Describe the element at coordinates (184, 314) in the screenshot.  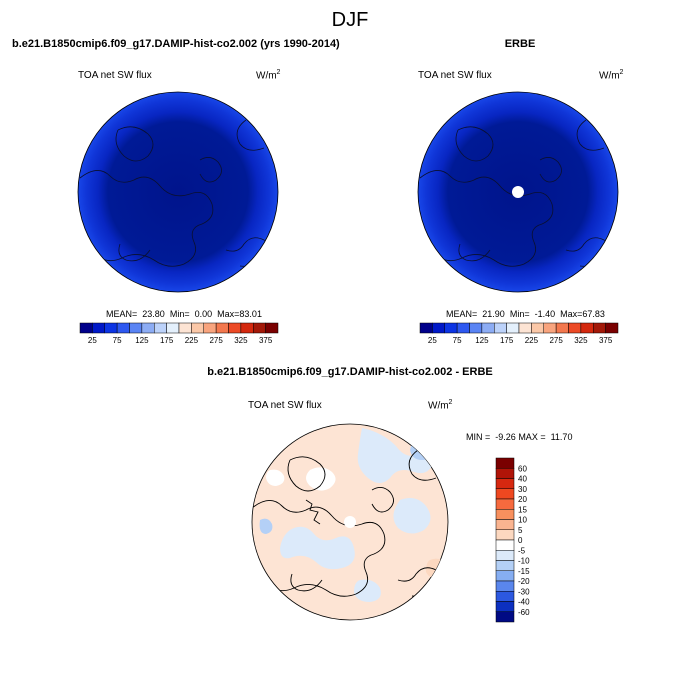
I see `model-stats: MEAN= 23.80 Min= 0.00 Max=83.01` at that location.